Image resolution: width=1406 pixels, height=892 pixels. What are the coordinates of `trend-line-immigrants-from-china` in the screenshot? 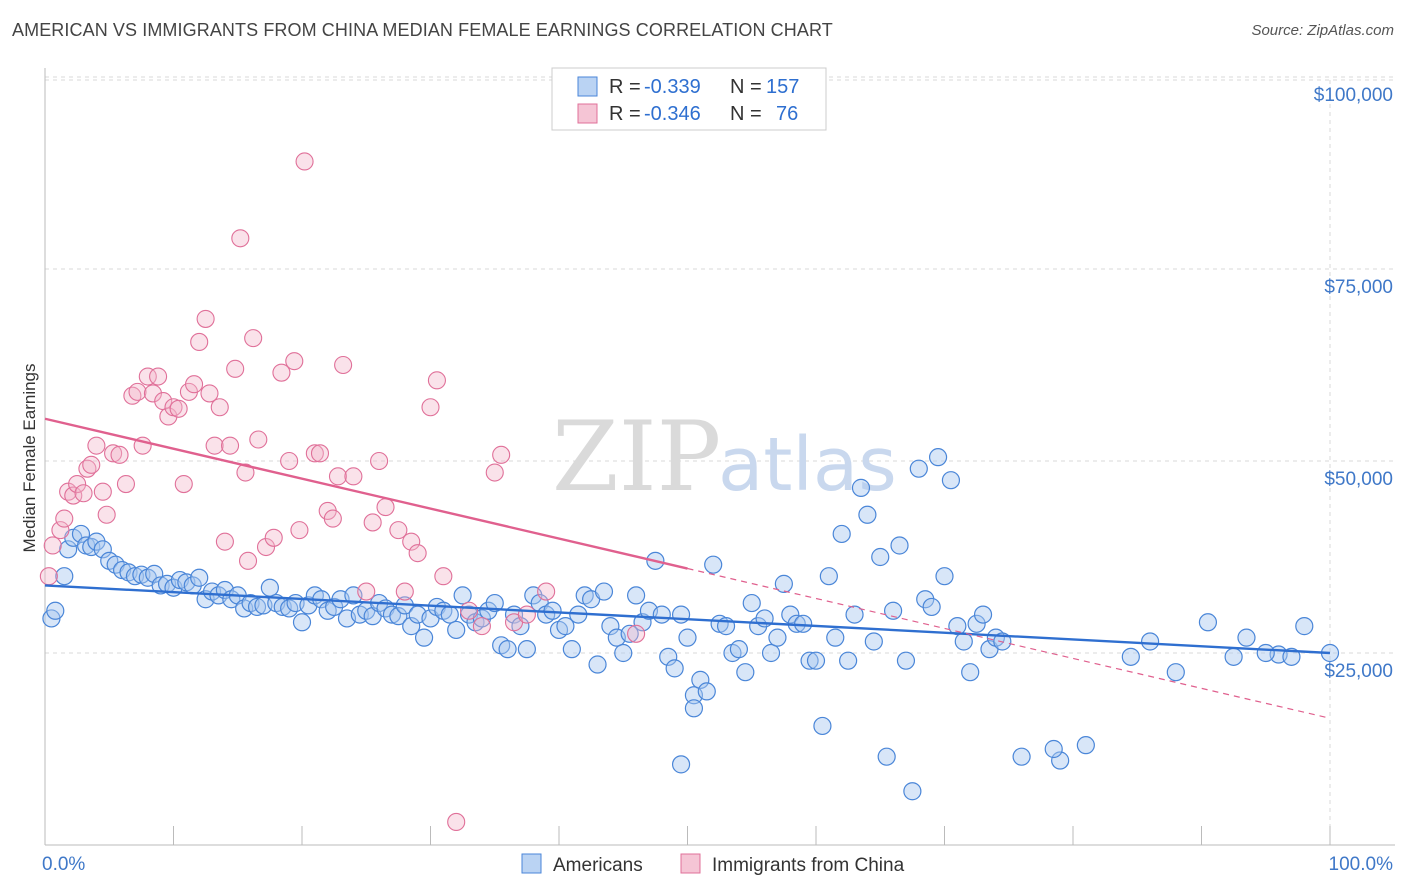 It's located at (366, 493).